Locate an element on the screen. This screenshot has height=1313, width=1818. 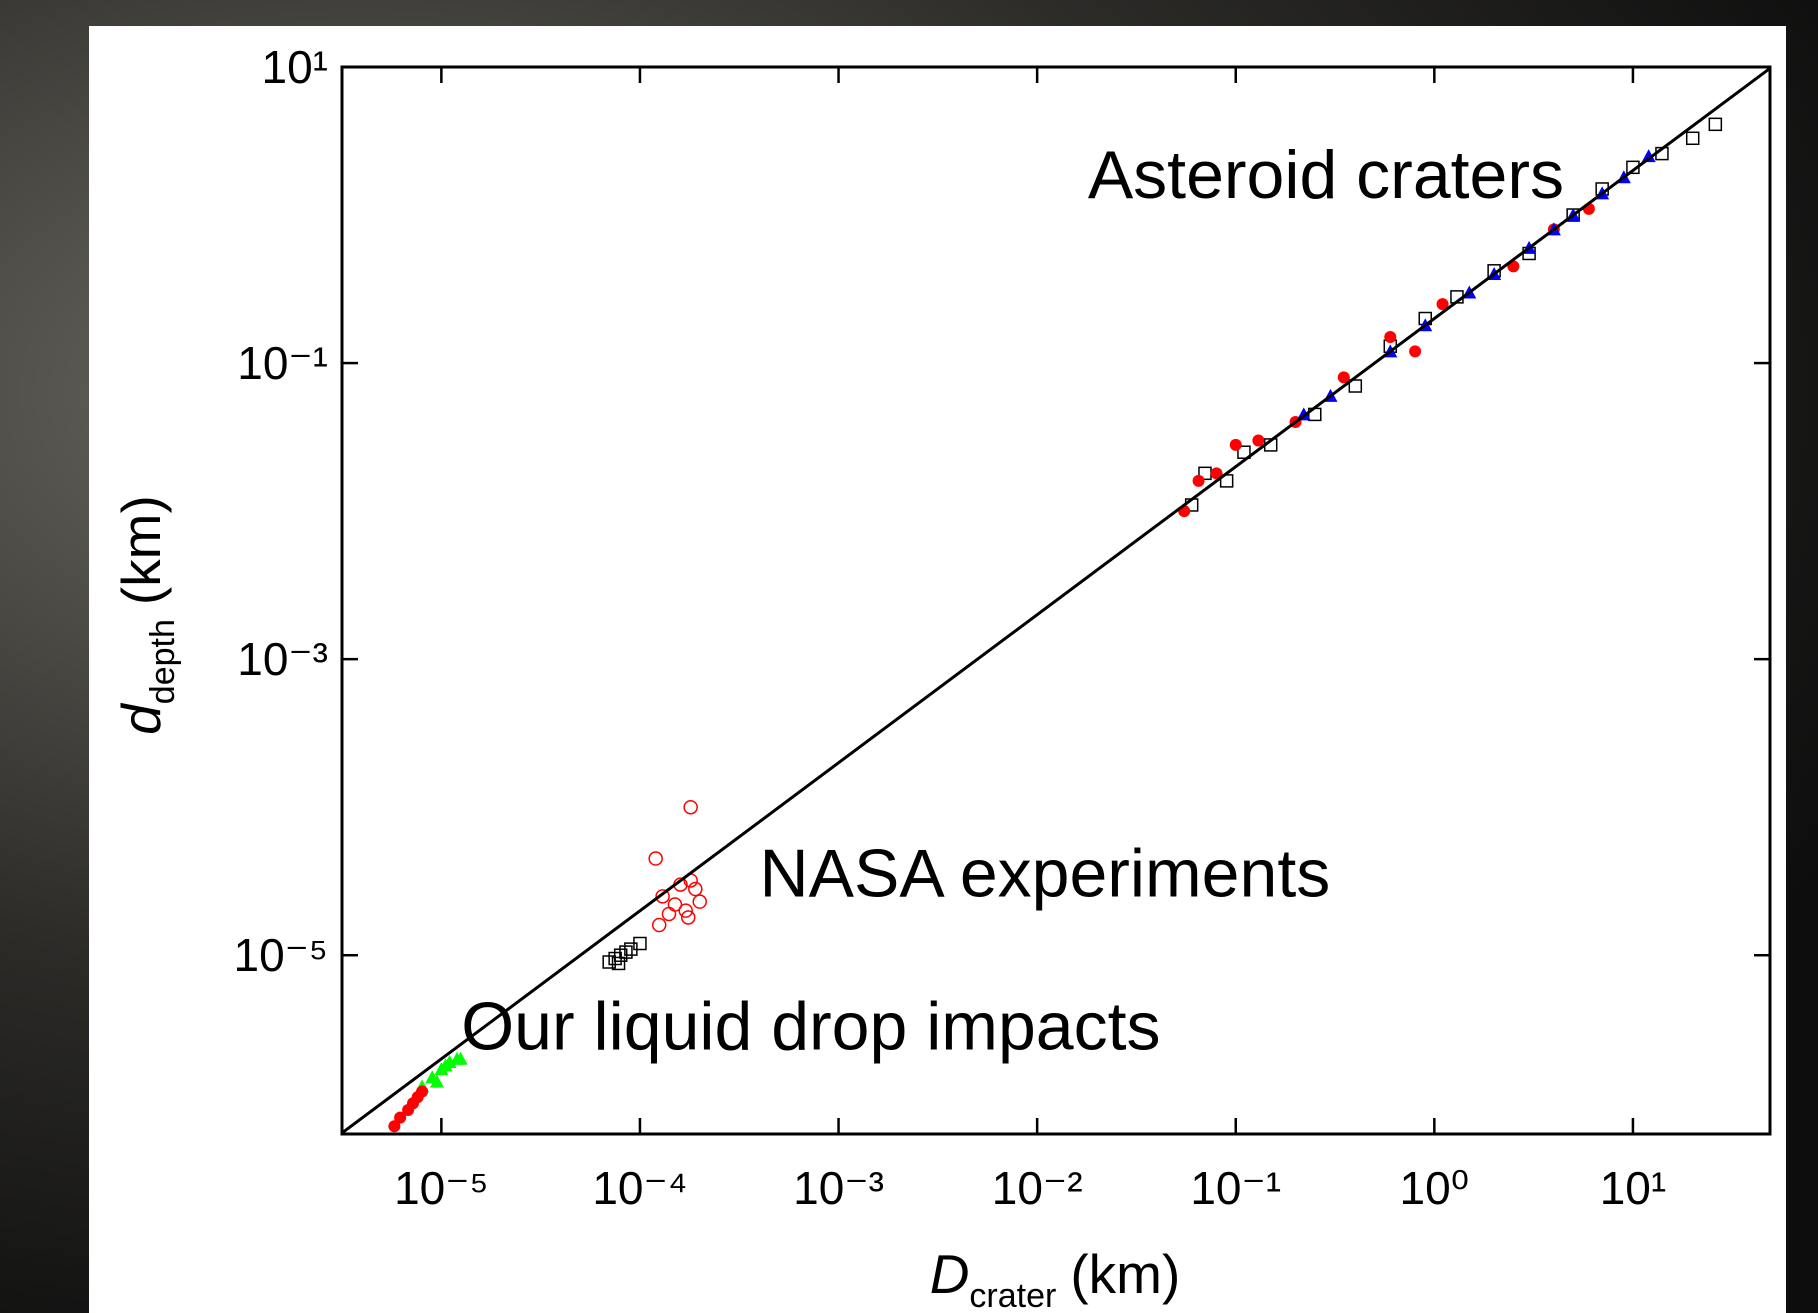
annotation: Asteroid craters is located at coordinates (1326, 175).